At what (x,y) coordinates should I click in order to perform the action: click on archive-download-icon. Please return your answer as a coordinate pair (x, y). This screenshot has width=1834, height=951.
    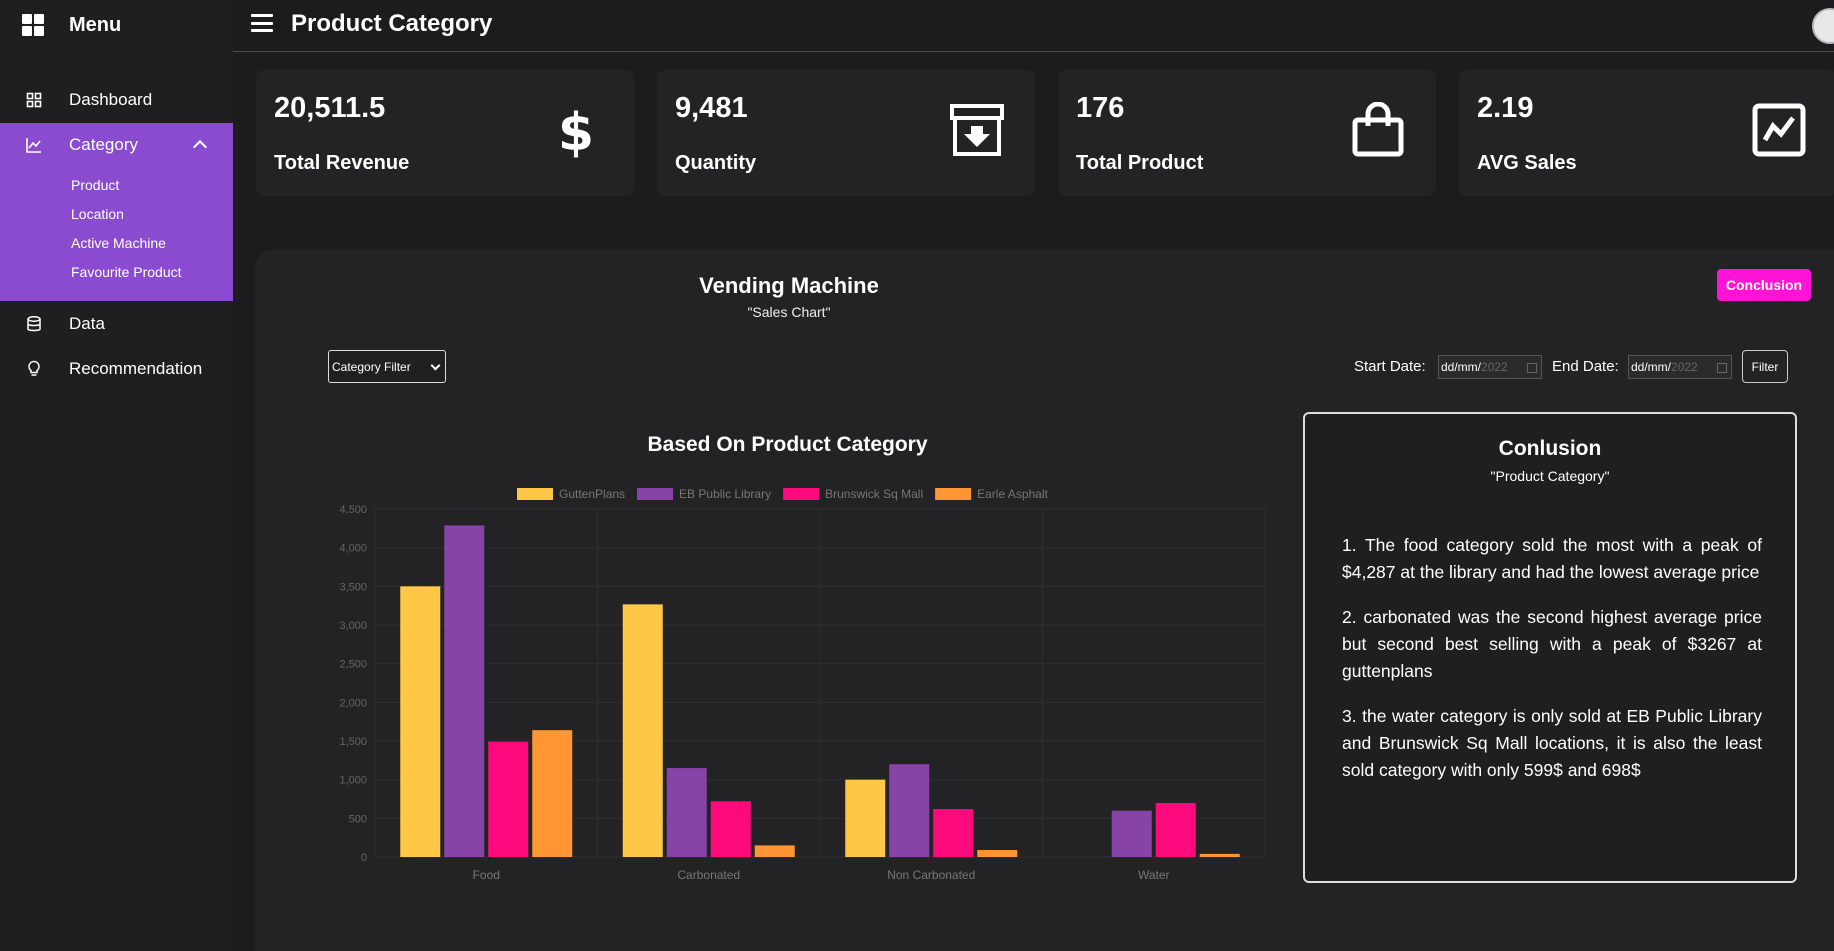
    Looking at the image, I should click on (977, 130).